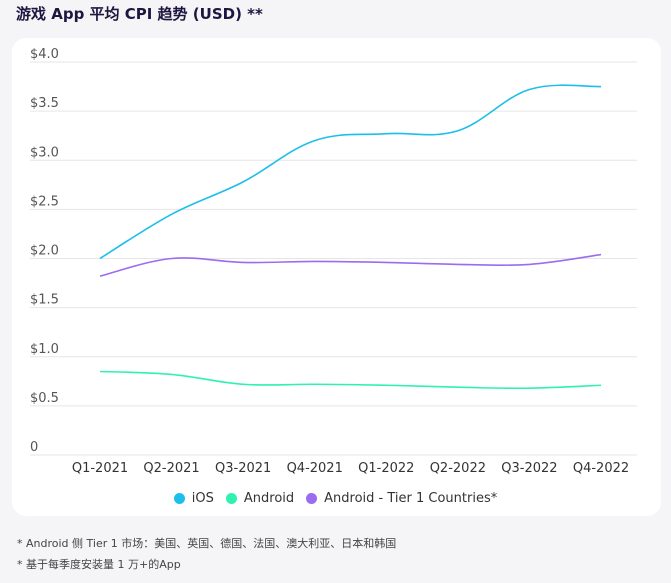 This screenshot has width=671, height=583. I want to click on legend-item: iOS, so click(193, 498).